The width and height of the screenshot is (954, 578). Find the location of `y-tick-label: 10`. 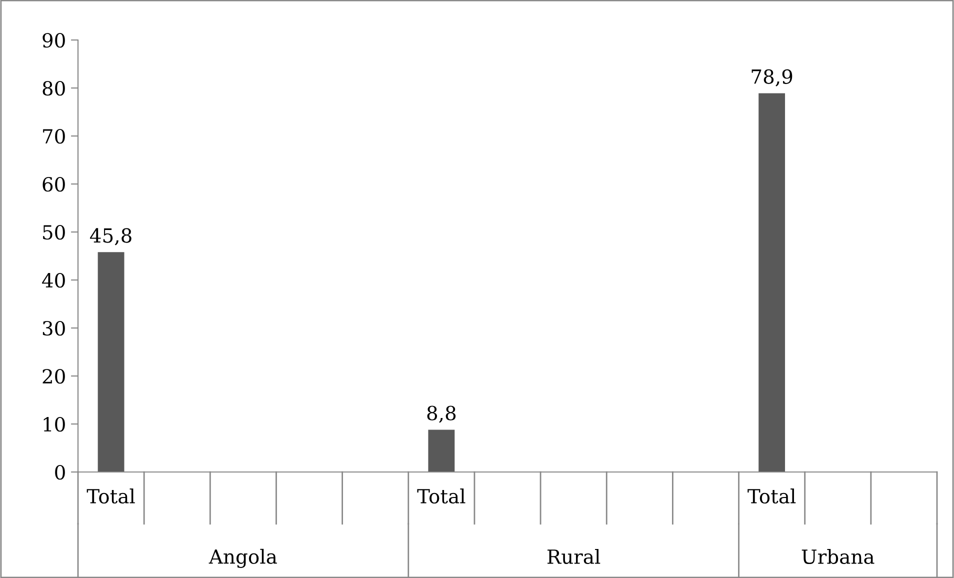

y-tick-label: 10 is located at coordinates (54, 424).